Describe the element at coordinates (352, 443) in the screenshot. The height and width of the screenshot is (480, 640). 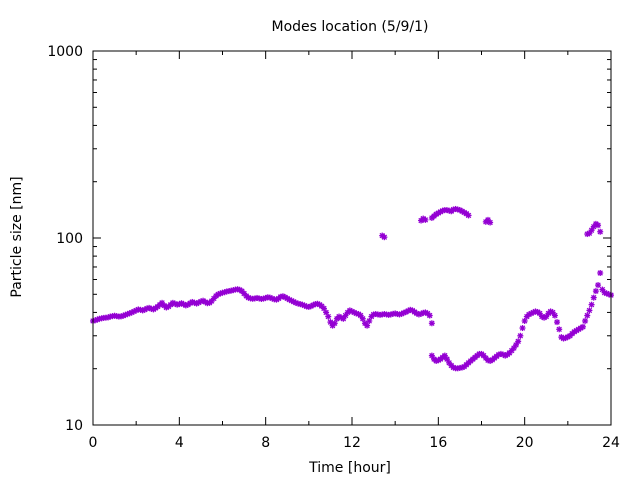
I see `x-tick-label: 12` at that location.